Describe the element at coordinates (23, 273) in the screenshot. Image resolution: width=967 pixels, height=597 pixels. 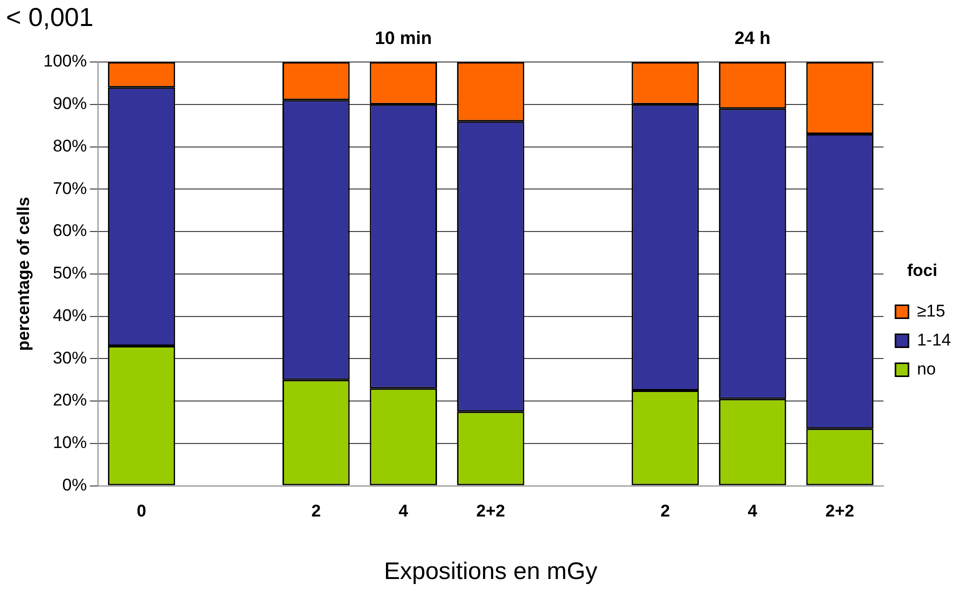
I see `y-axis-title: percentage of cells` at that location.